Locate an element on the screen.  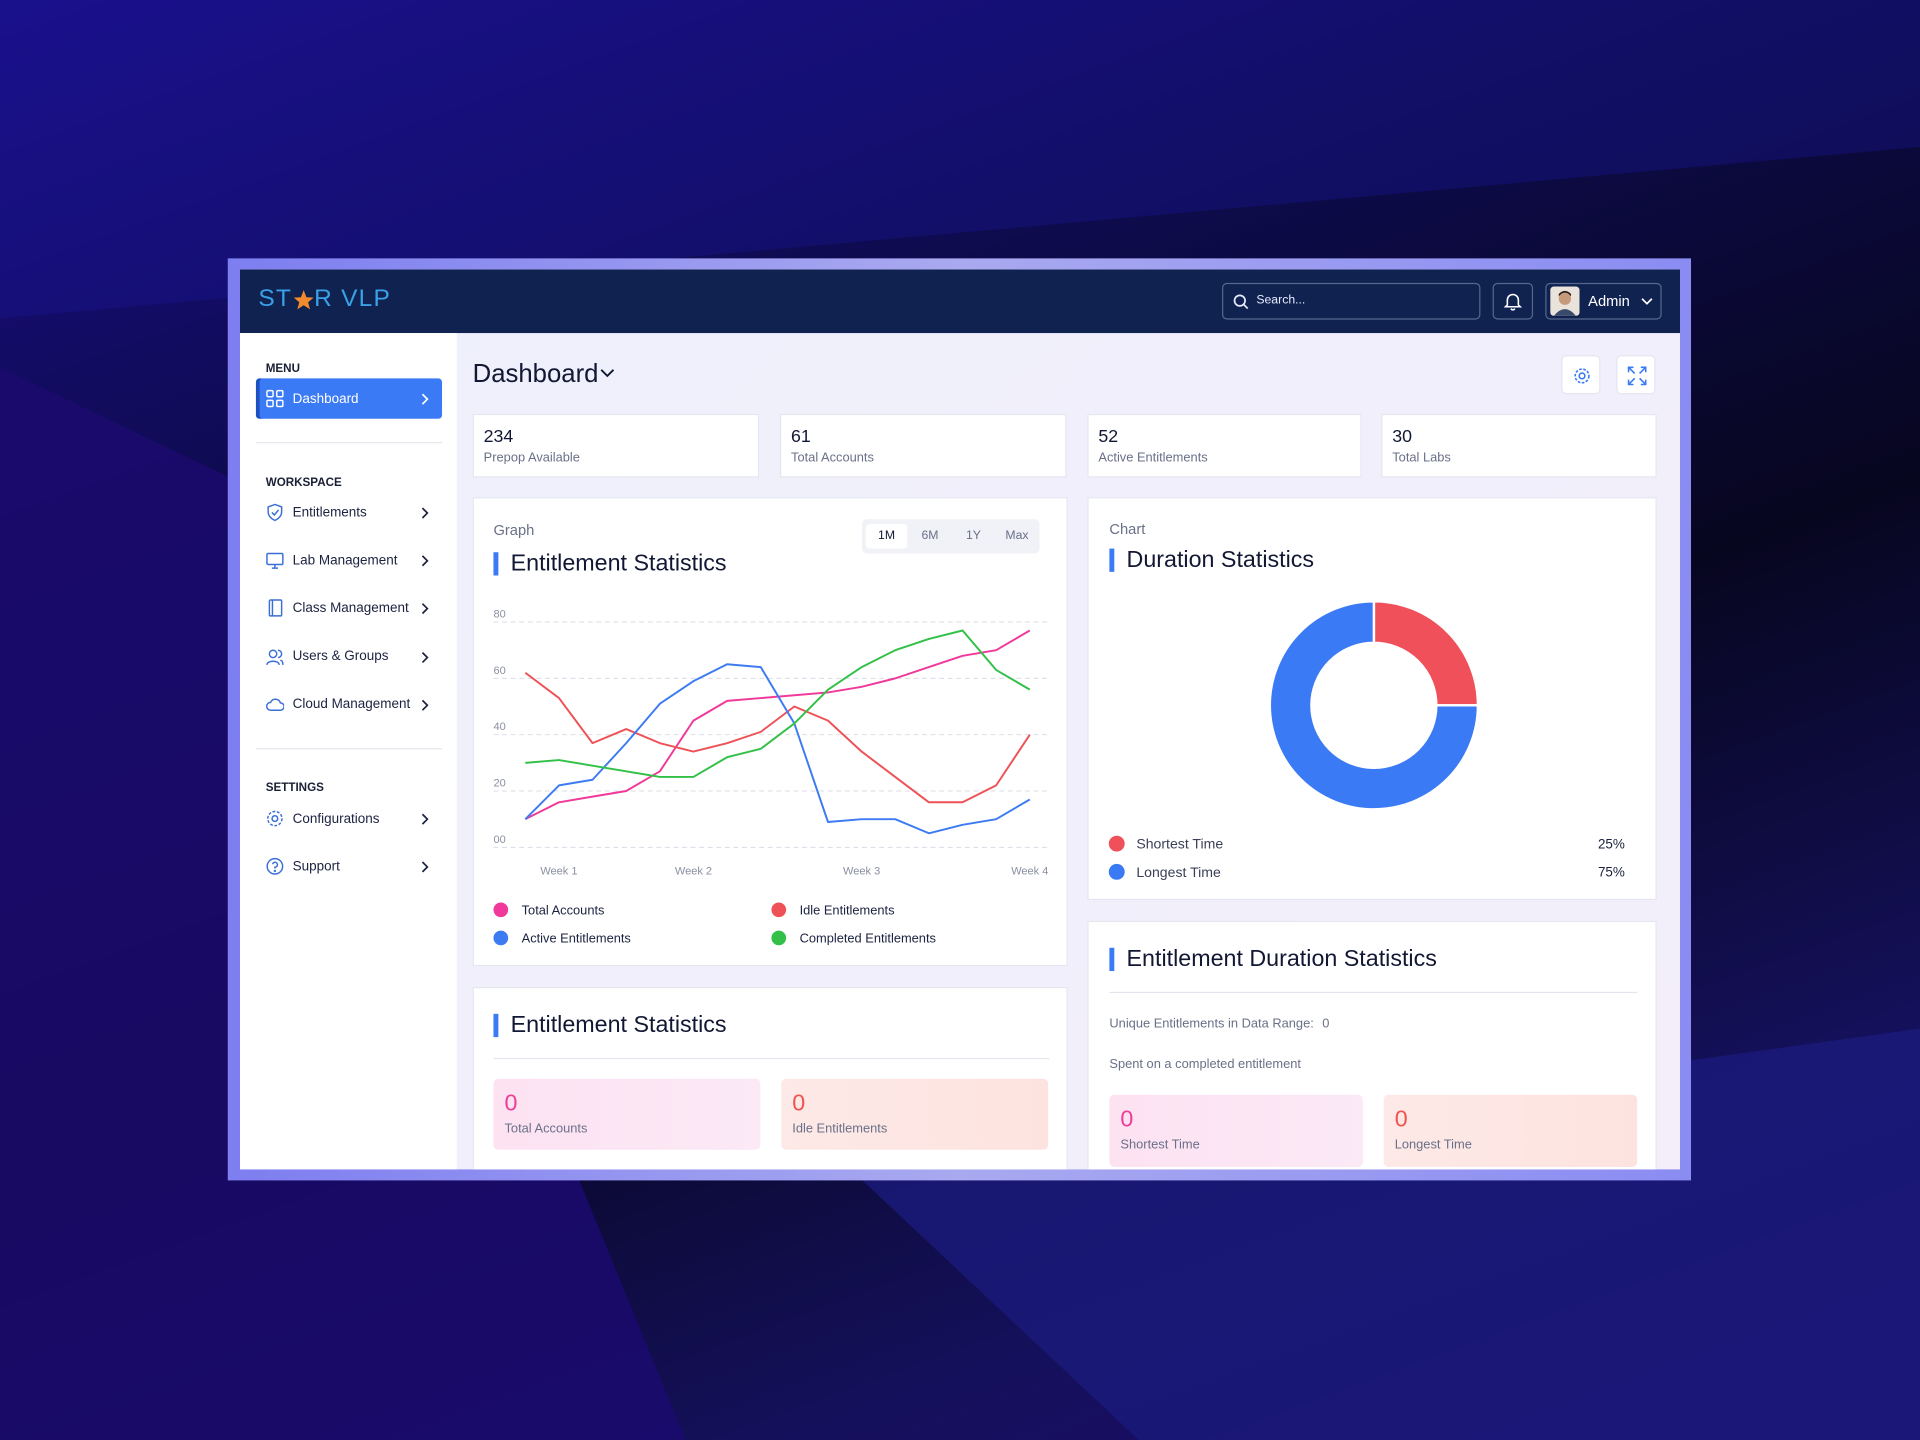
nav-item: Cloud Management is located at coordinates (349, 704).